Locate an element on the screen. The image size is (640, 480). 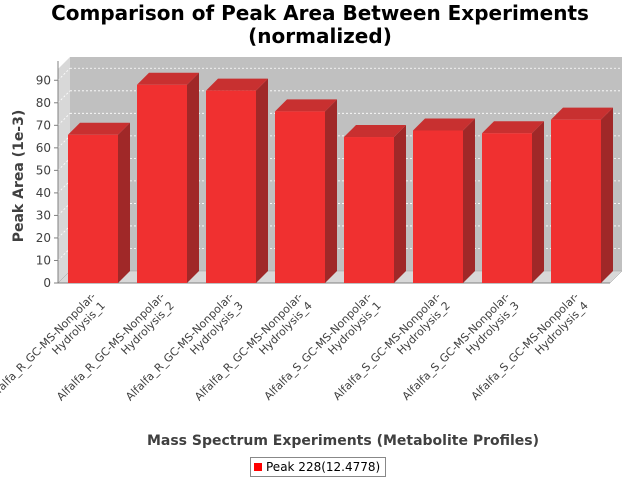
plot-left-wall is located at coordinates (64, 170).